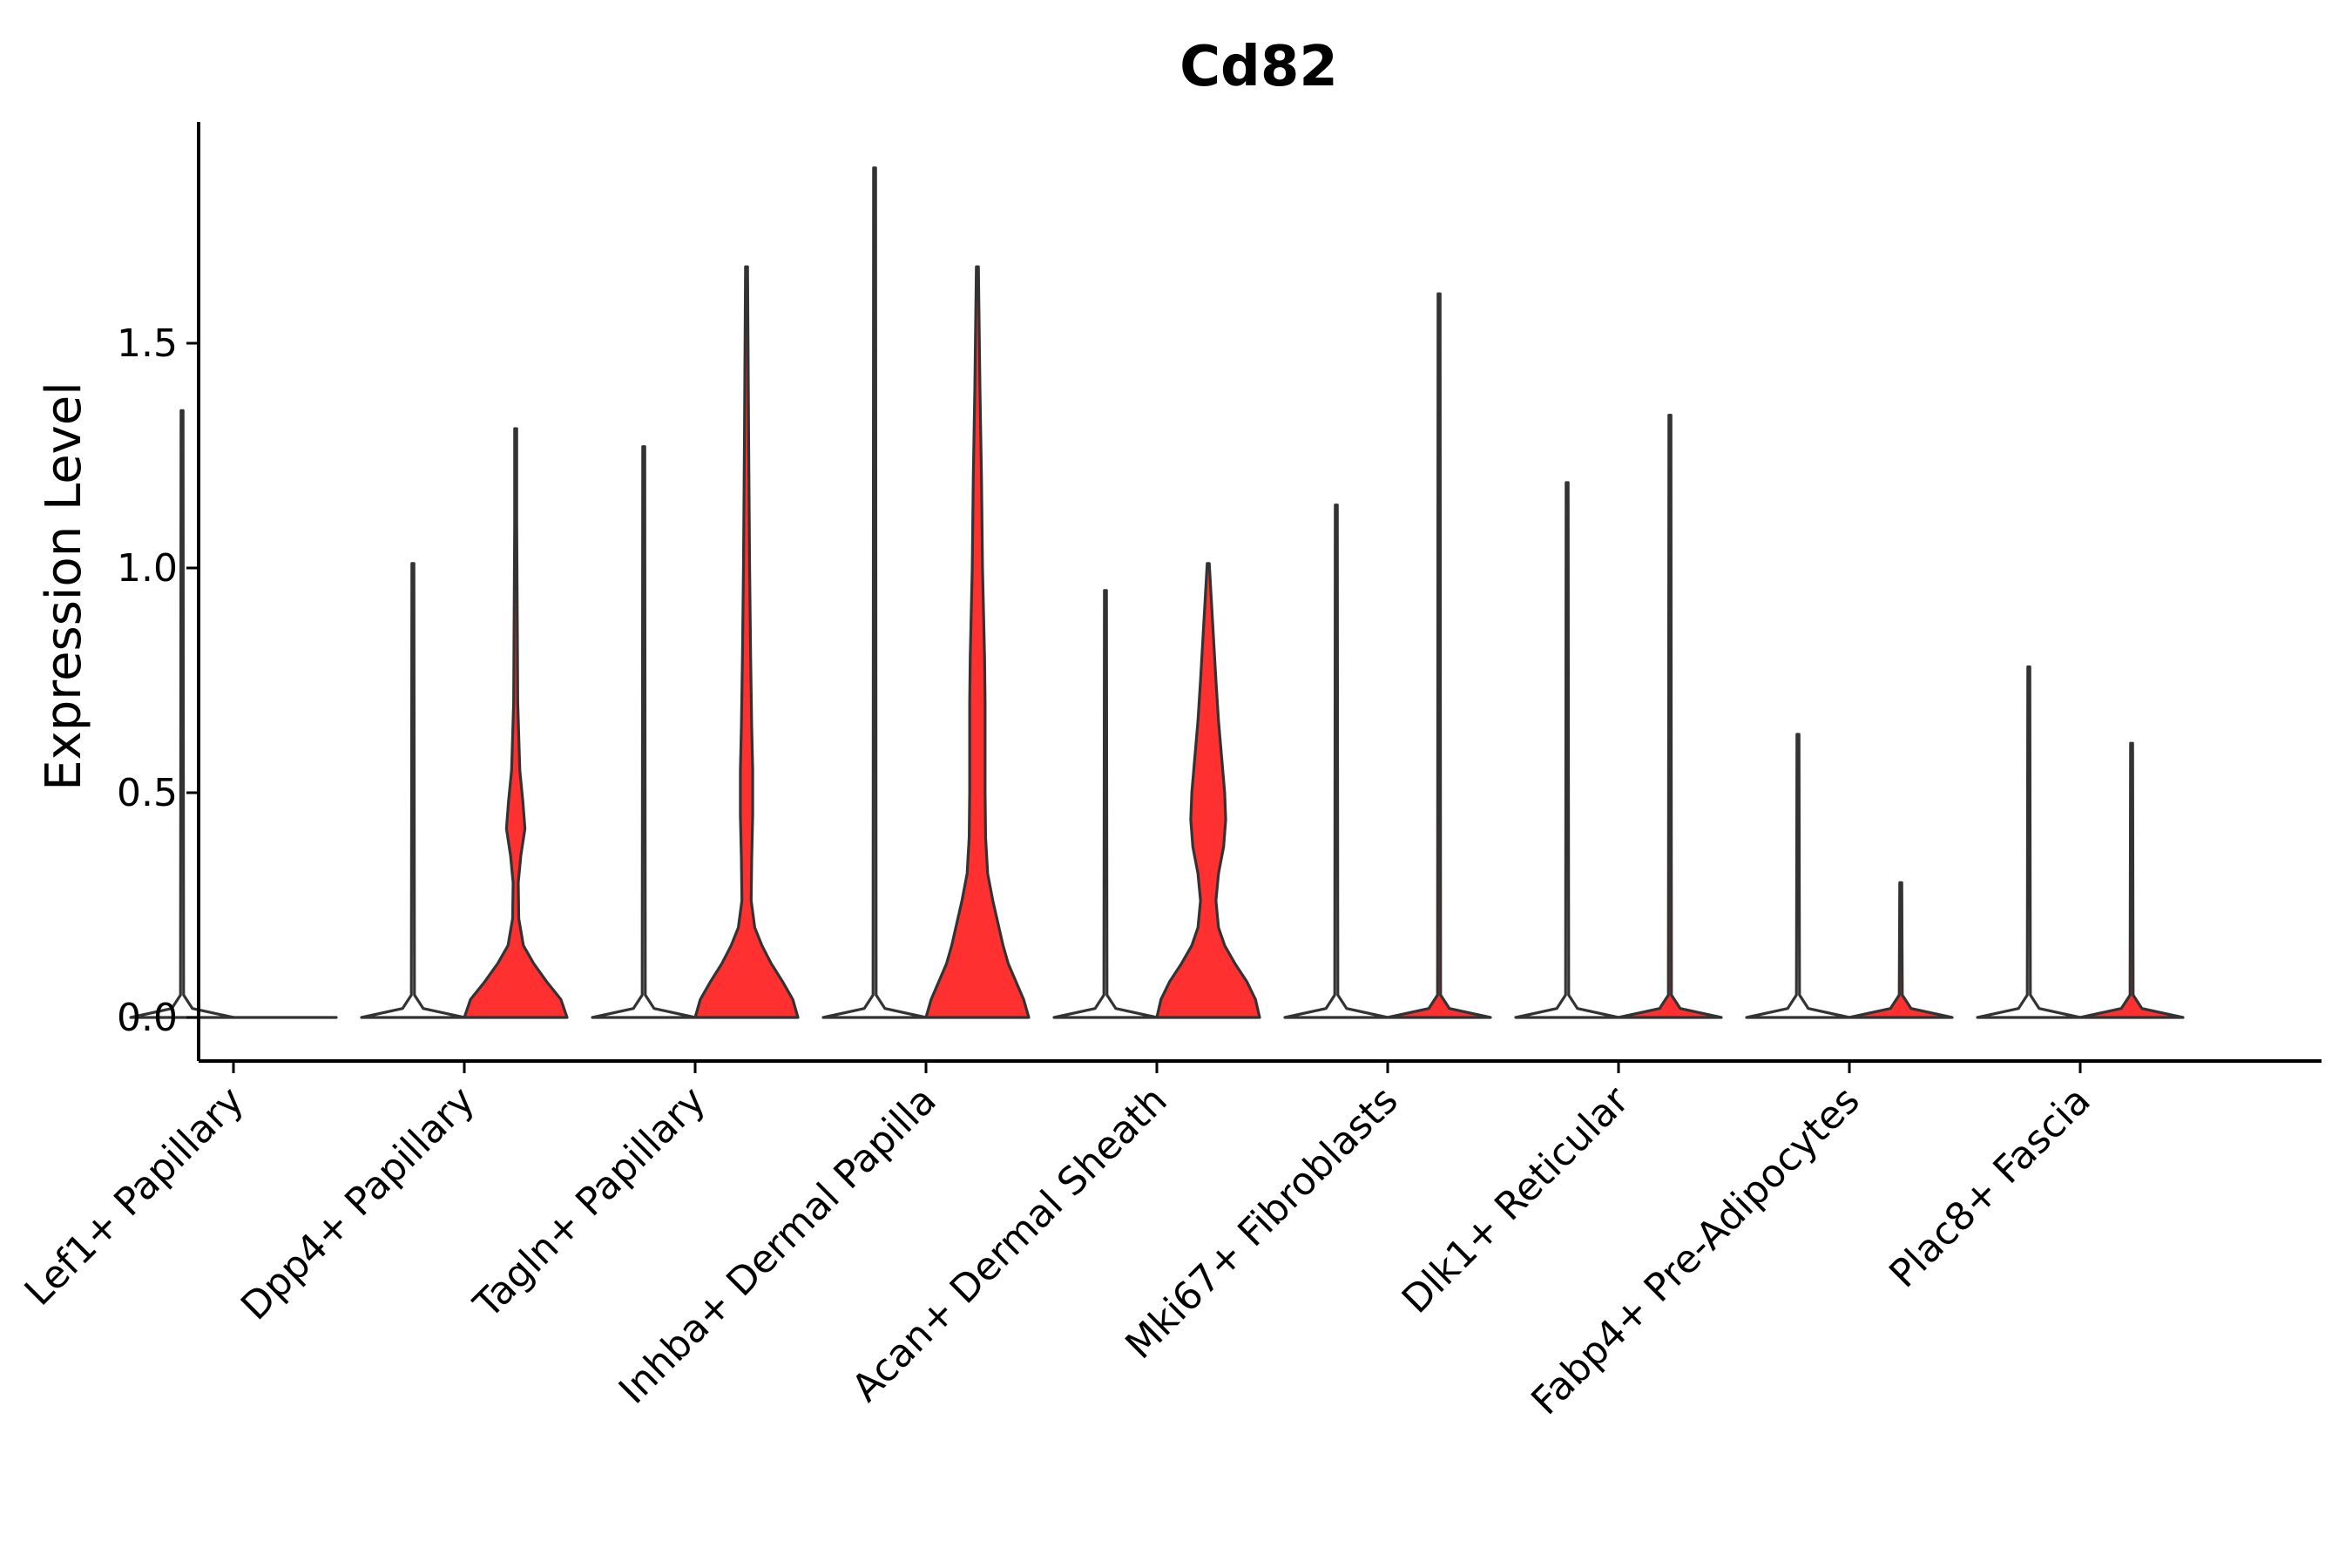 Image resolution: width=2352 pixels, height=1568 pixels. Describe the element at coordinates (1258, 67) in the screenshot. I see `chart-title: Cd82` at that location.